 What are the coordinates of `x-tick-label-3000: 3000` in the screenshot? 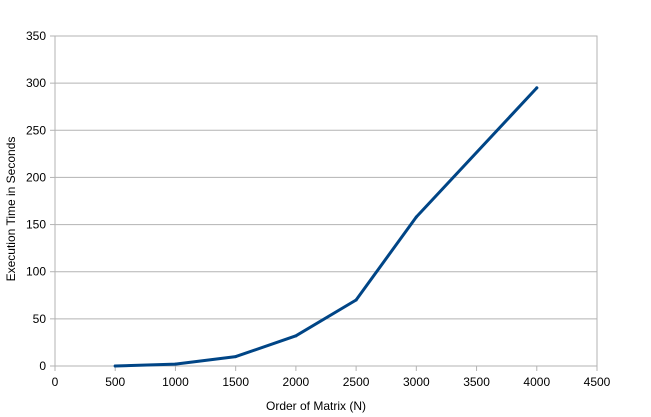 It's located at (416, 382).